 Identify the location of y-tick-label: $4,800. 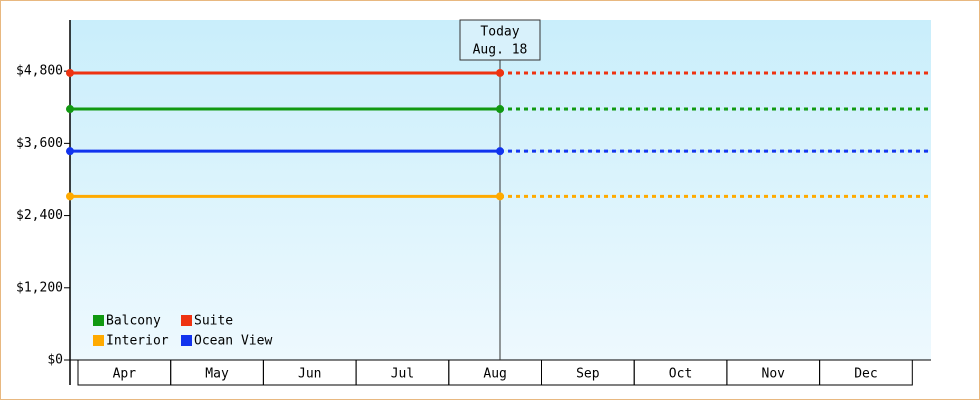
(39, 71).